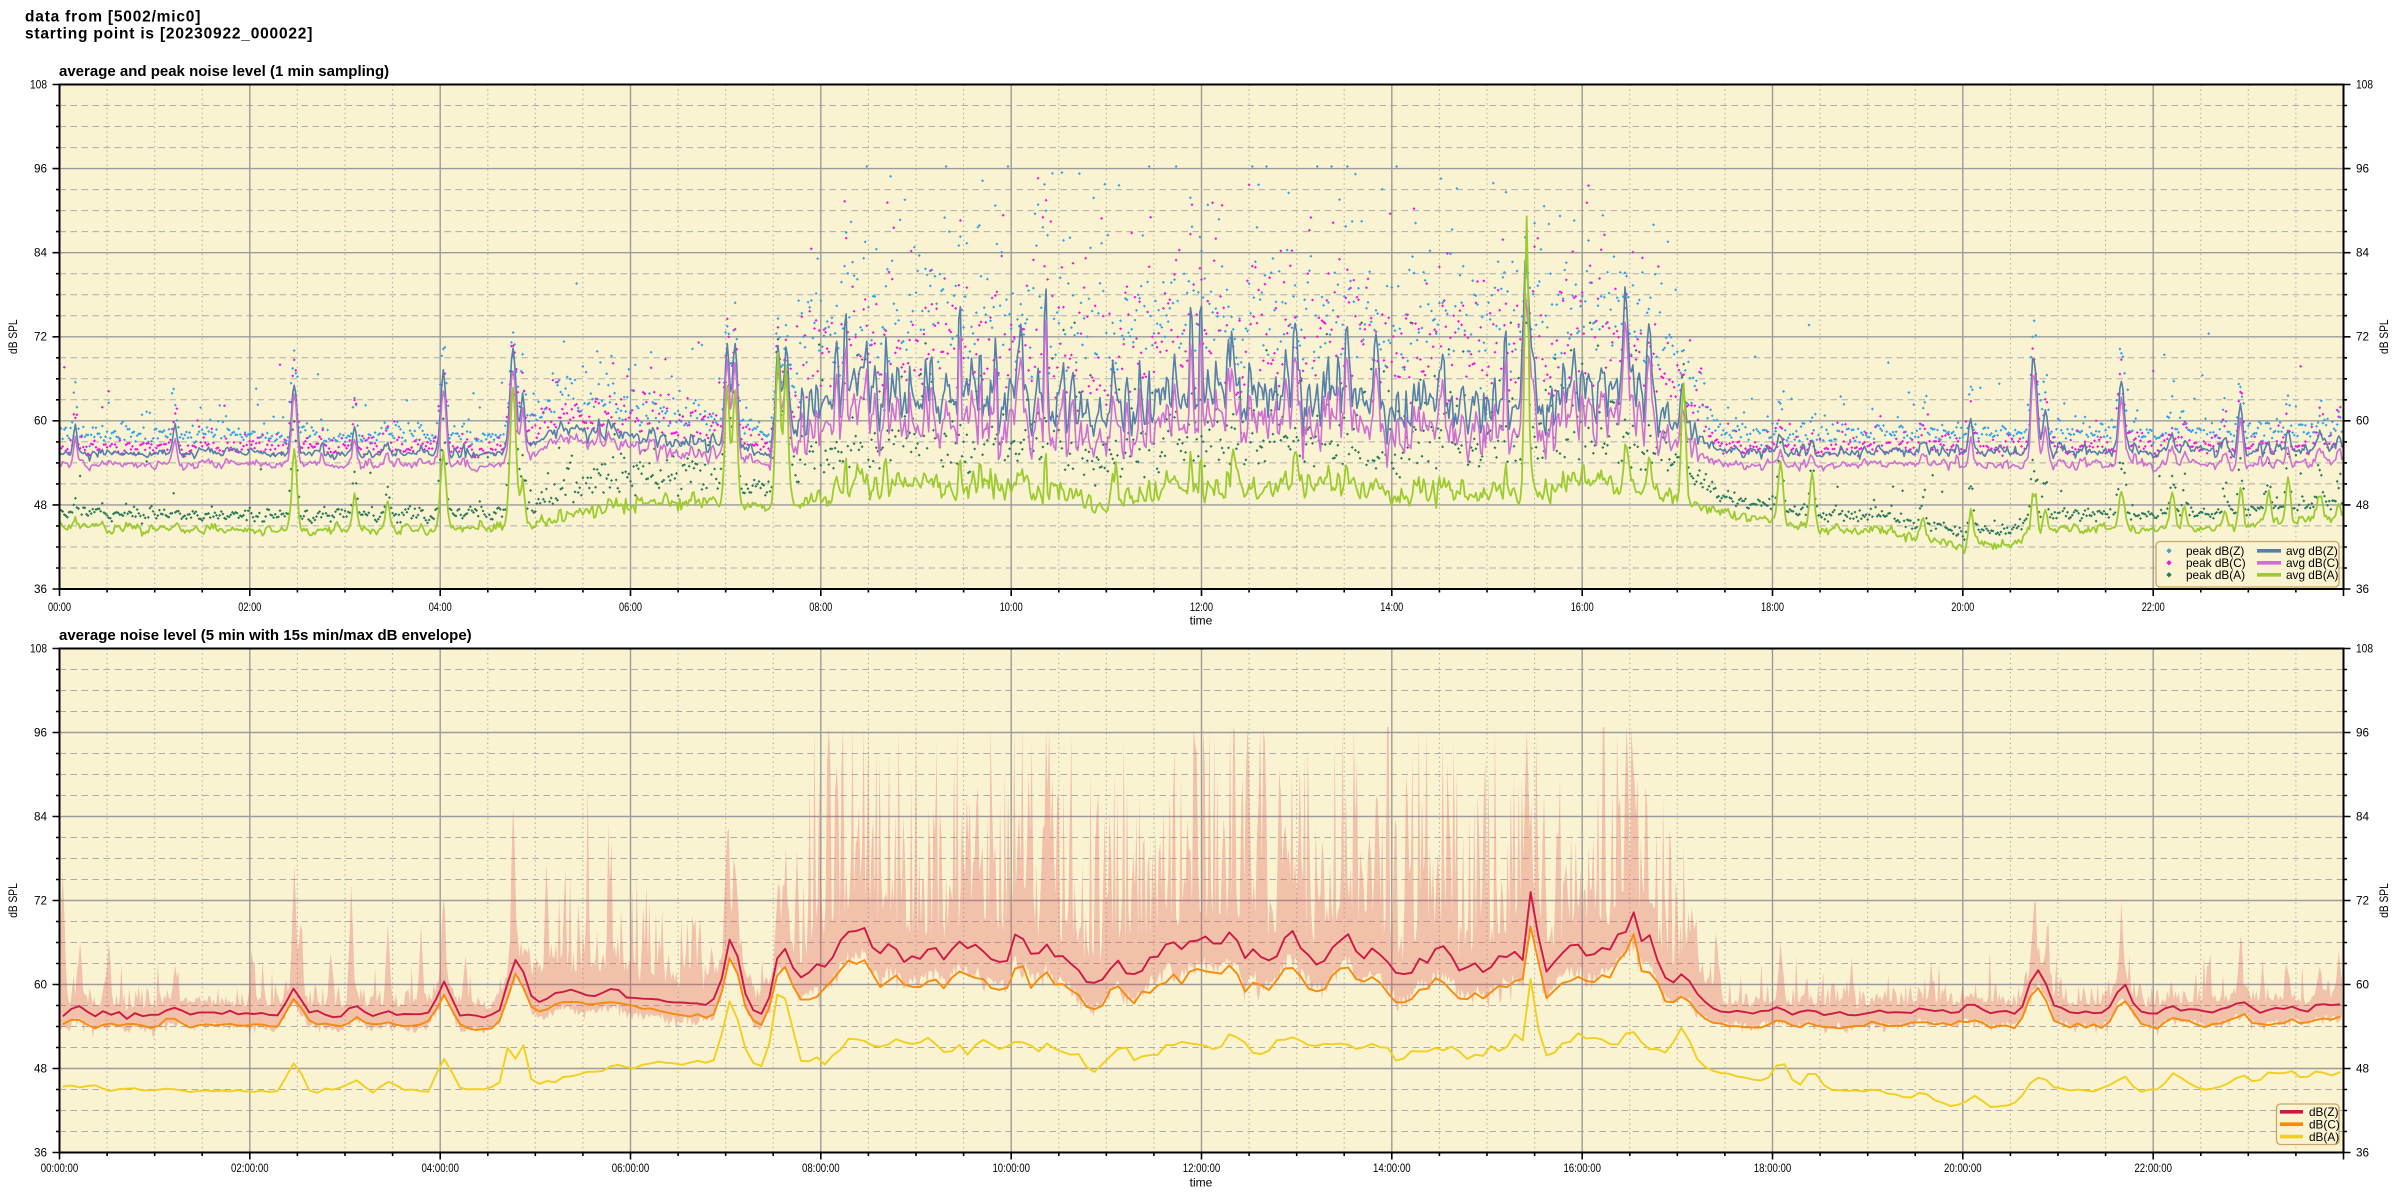 The height and width of the screenshot is (1200, 2400). What do you see at coordinates (630, 608) in the screenshot?
I see `svg-text: 06:00` at bounding box center [630, 608].